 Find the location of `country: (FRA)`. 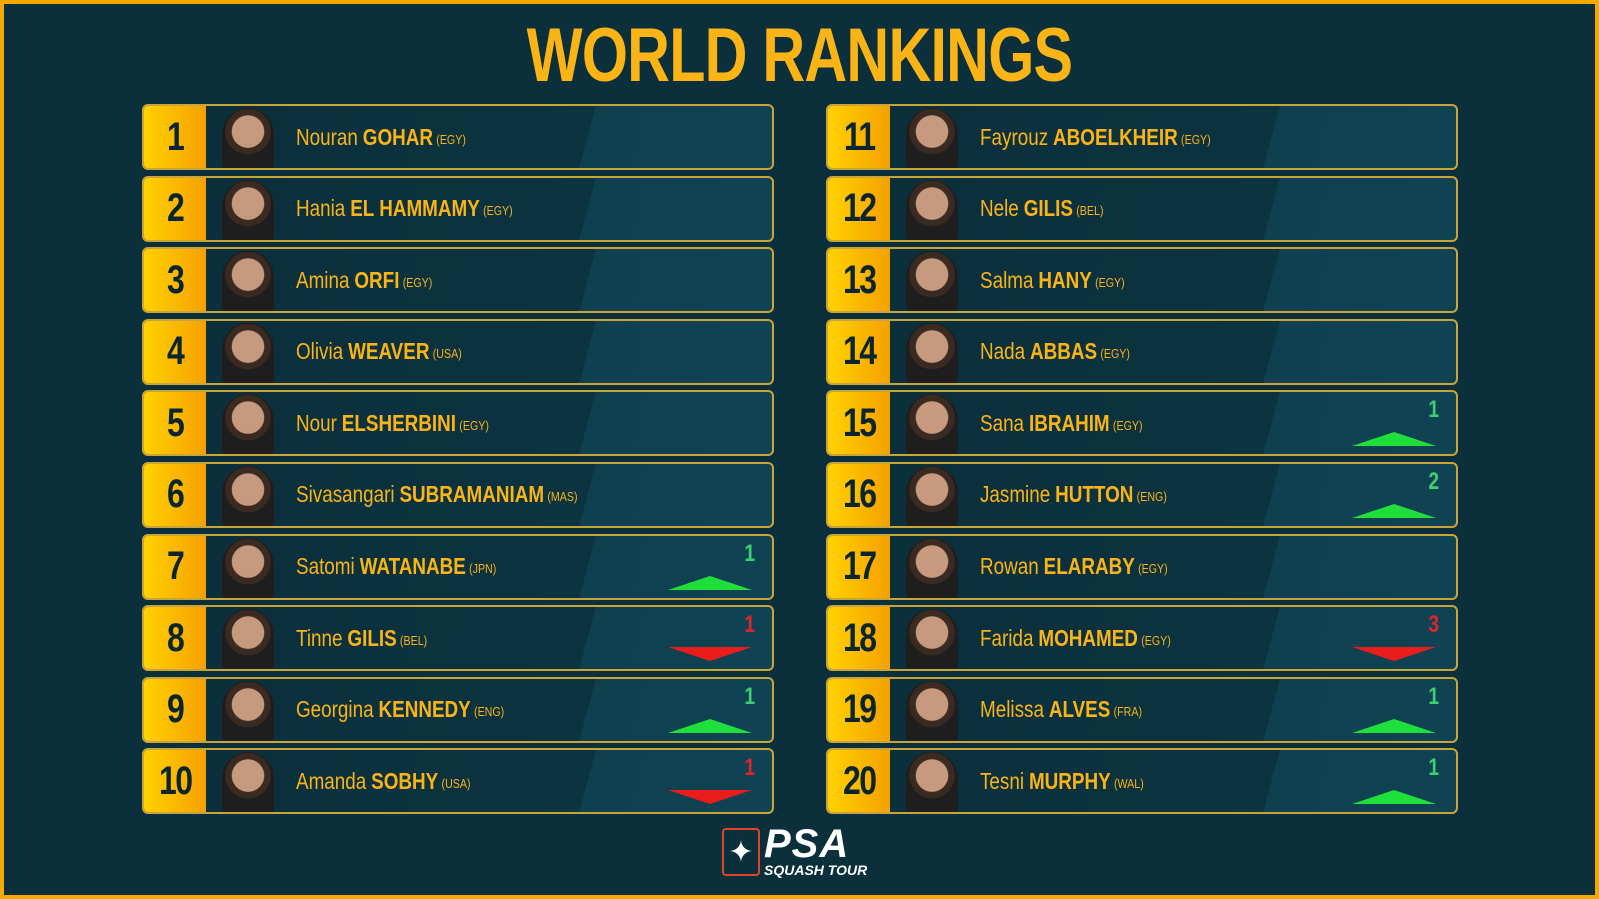

country: (FRA) is located at coordinates (1128, 712).